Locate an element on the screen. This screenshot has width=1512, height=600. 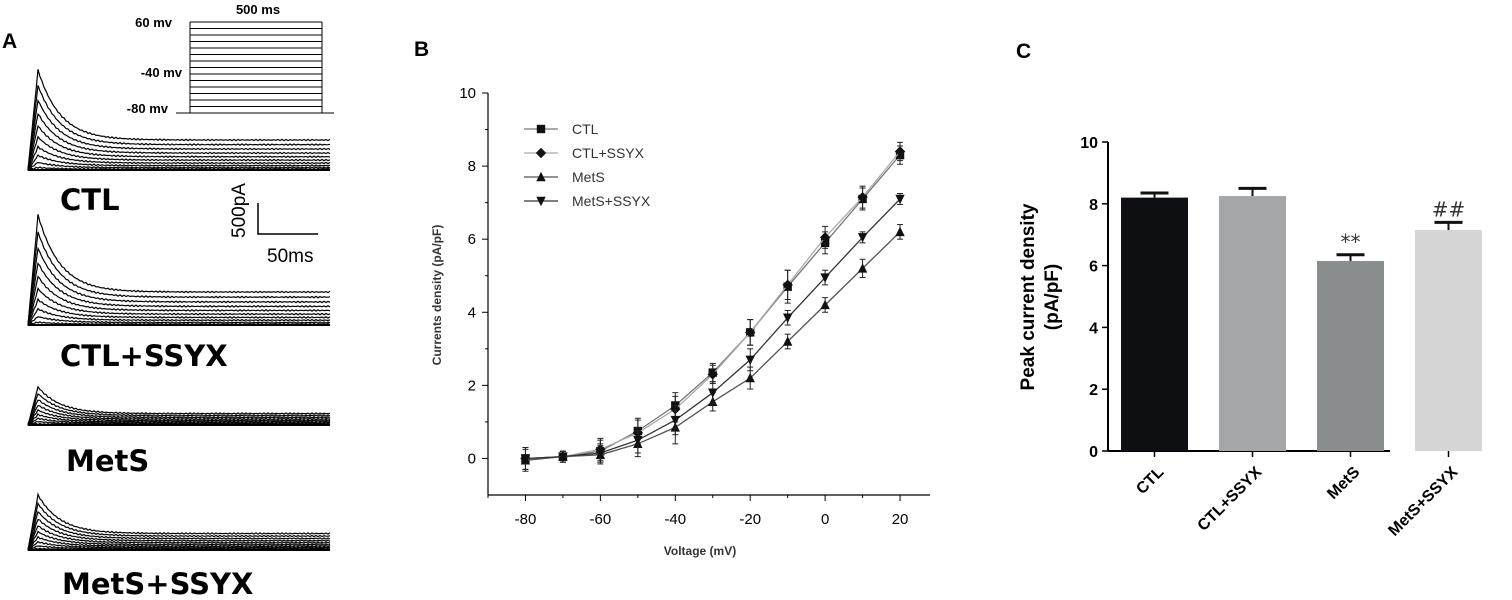
bar-group-mets-ssyx: MetS+SSYX ## is located at coordinates (1433, 368).